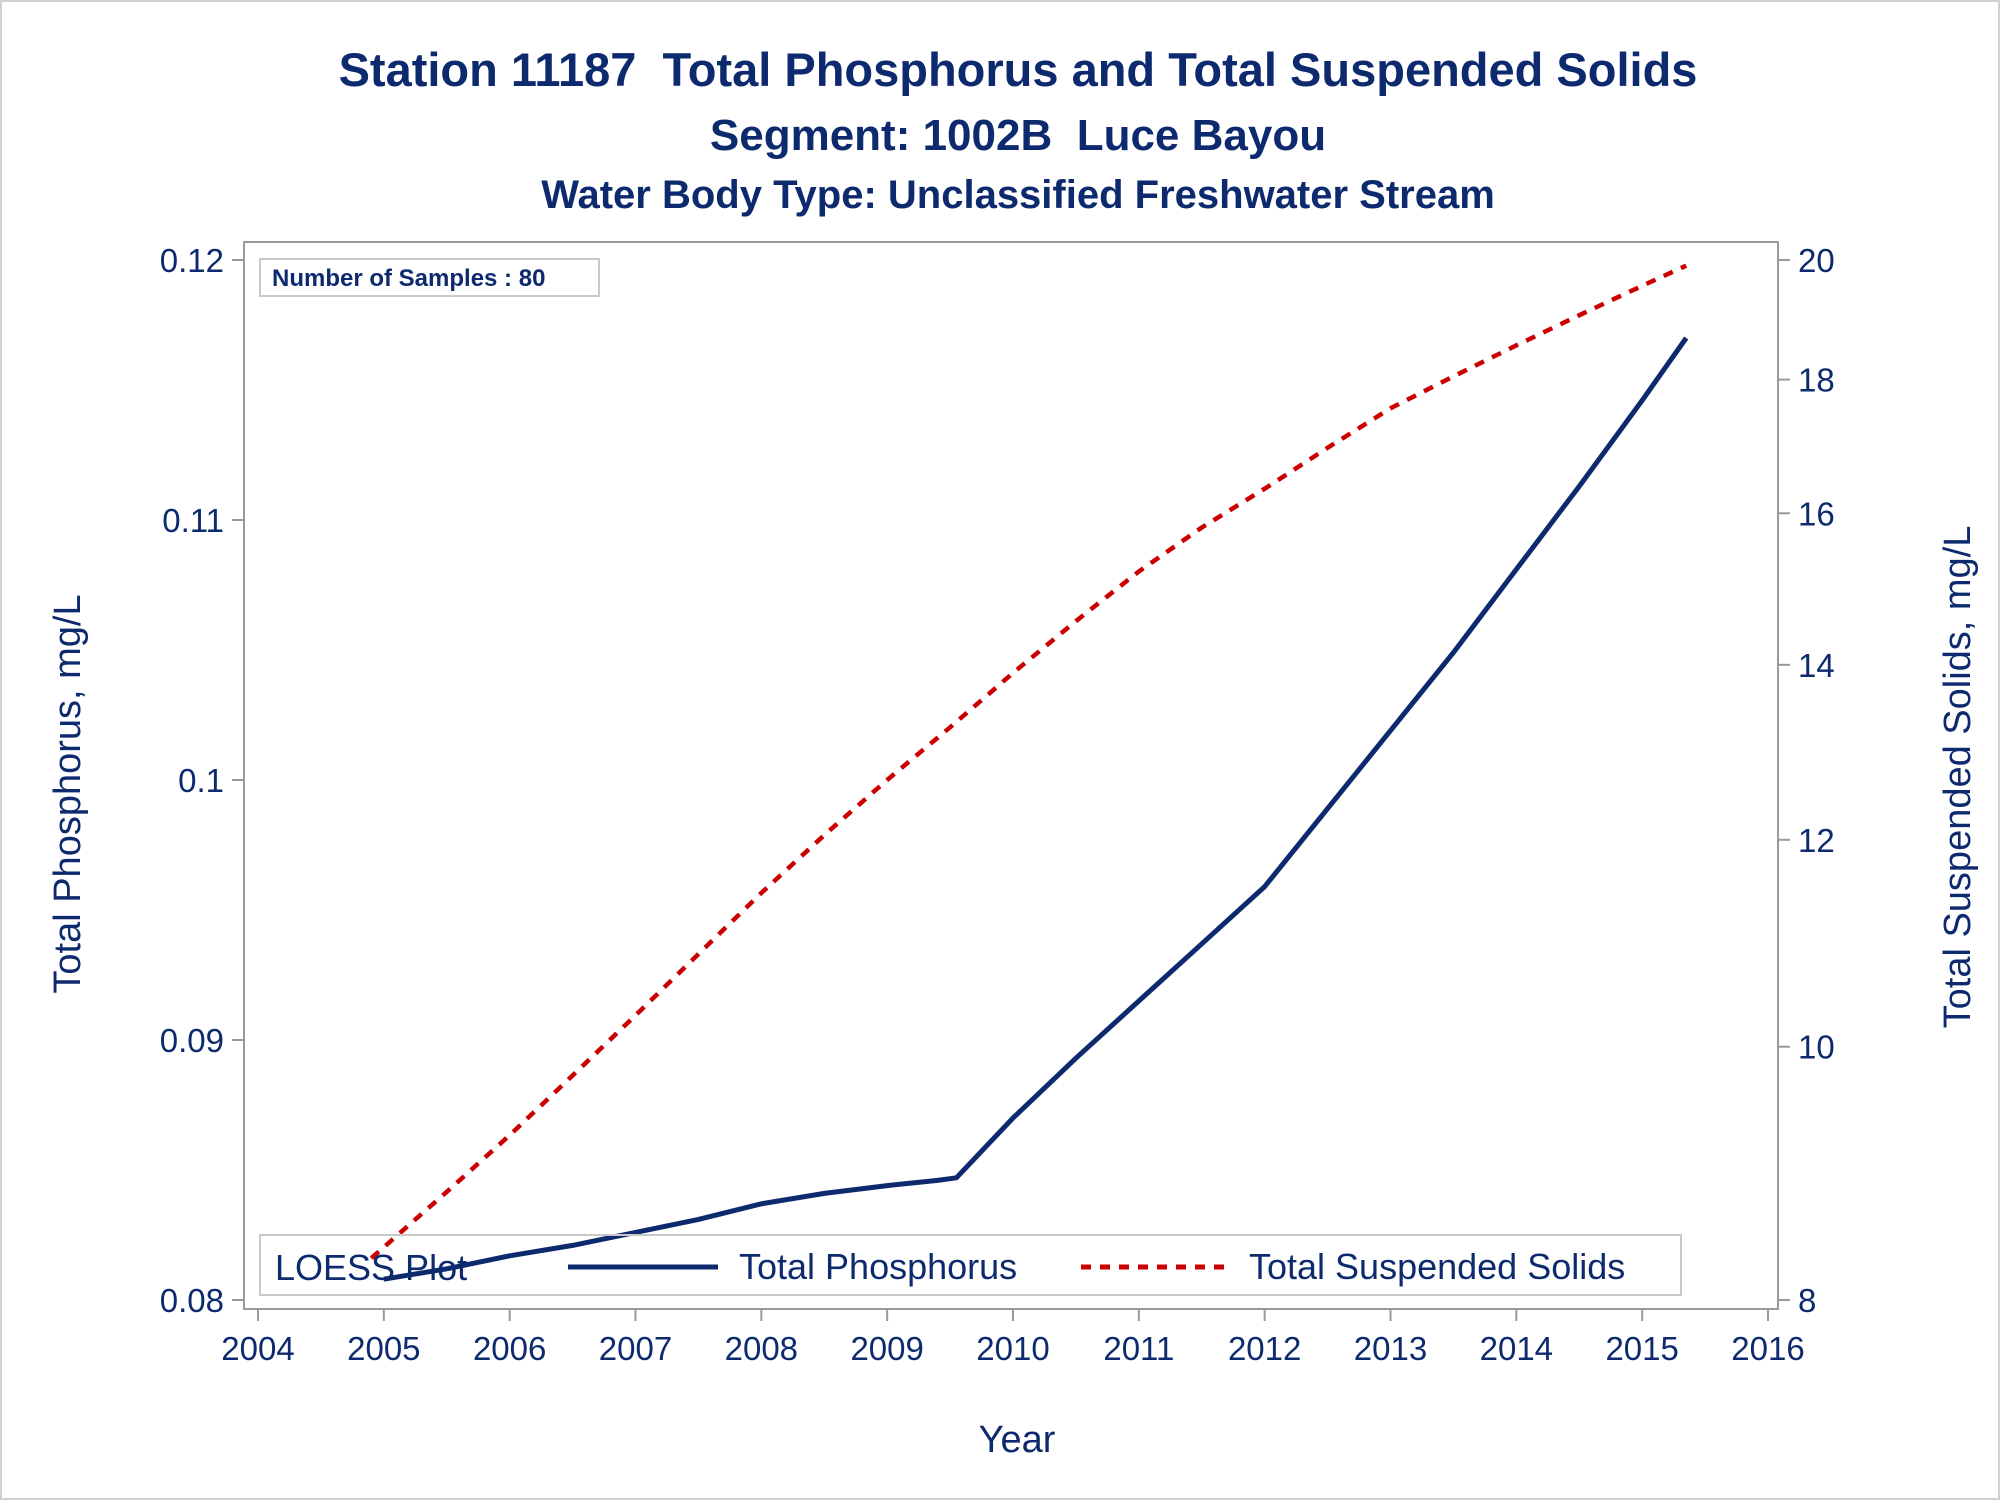  I want to click on y2-tick-label-8: 8, so click(1807, 1300).